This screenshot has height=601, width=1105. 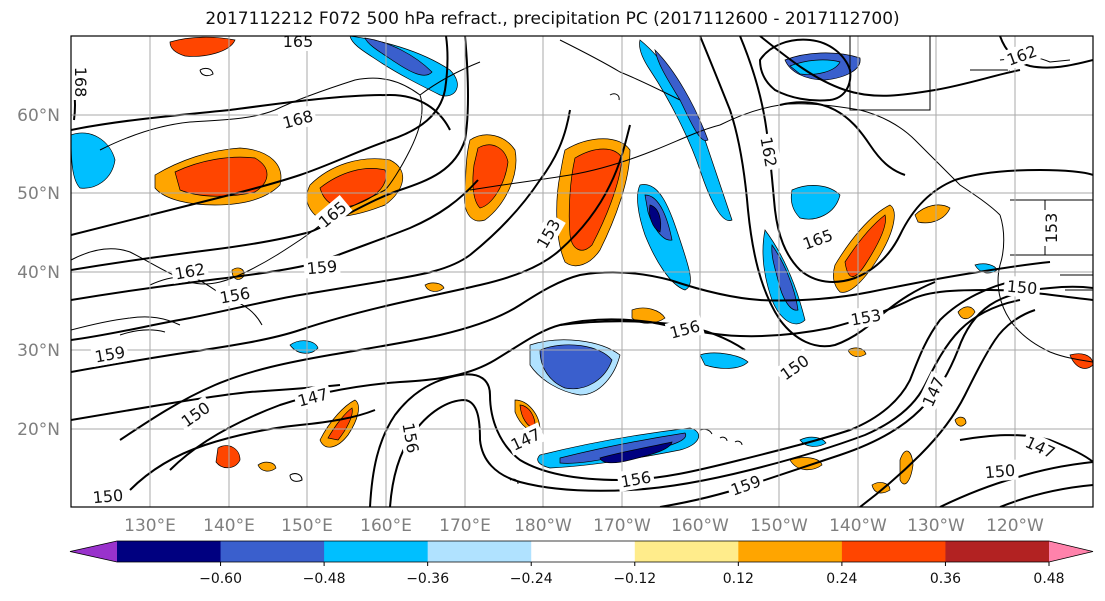 I want to click on contour-label: 165, so click(x=298, y=41).